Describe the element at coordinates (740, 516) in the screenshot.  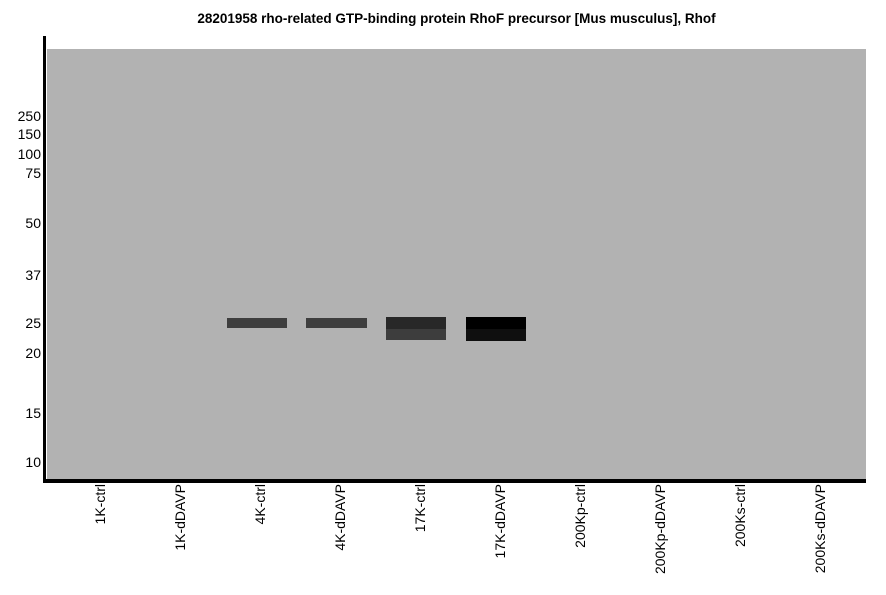
I see `lane-label-200Ks-ctrl: 200Ks-ctrl` at that location.